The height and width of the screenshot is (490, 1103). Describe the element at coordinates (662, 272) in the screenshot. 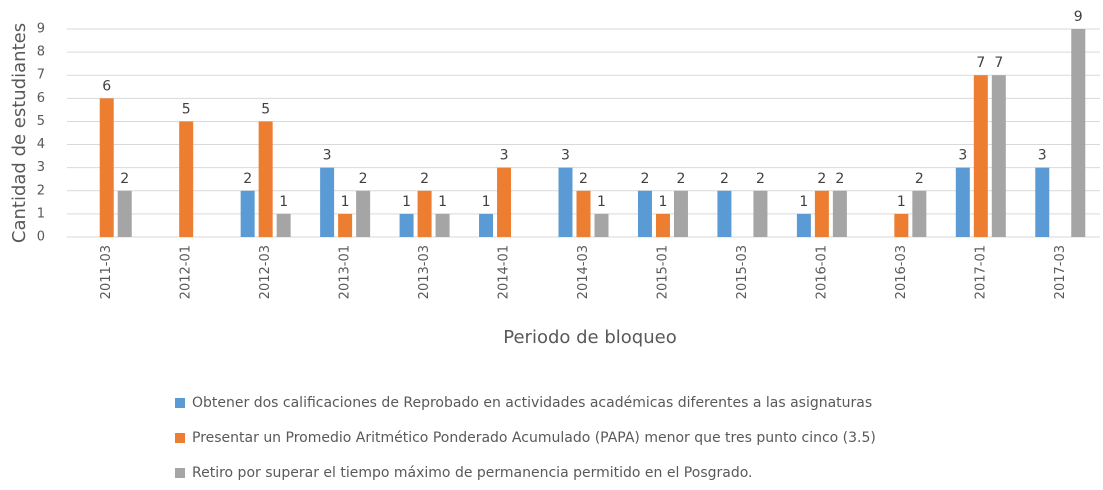

I see `x-tick-label: 2015-01` at that location.